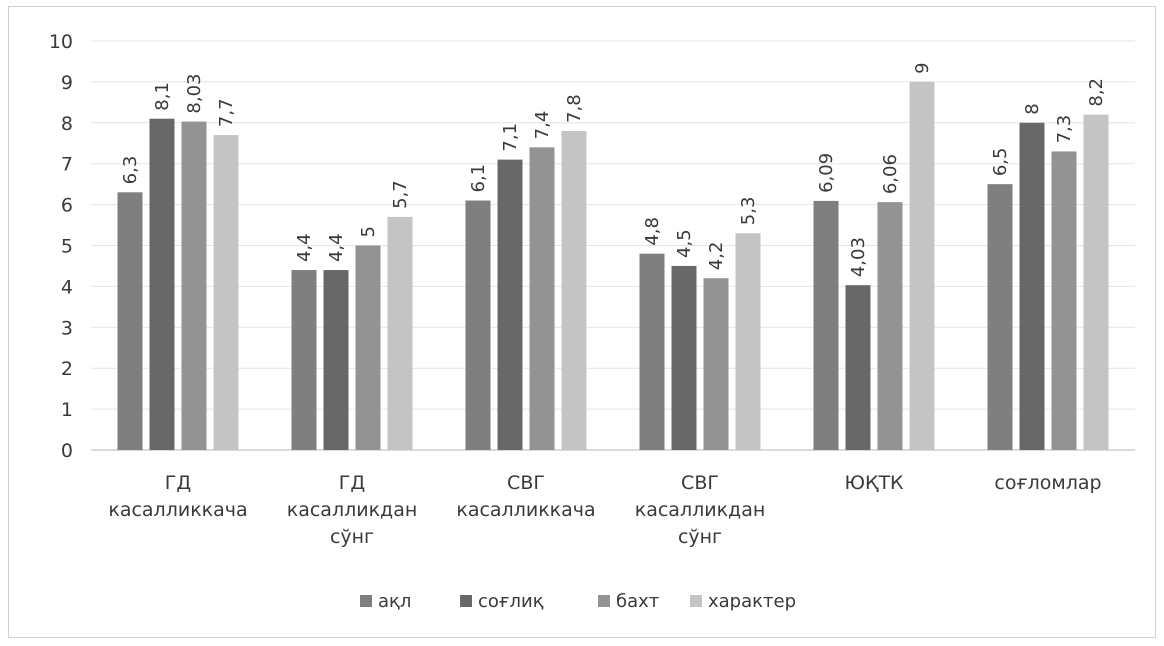 The height and width of the screenshot is (646, 1164). I want to click on data-label: 7,3, so click(1064, 129).